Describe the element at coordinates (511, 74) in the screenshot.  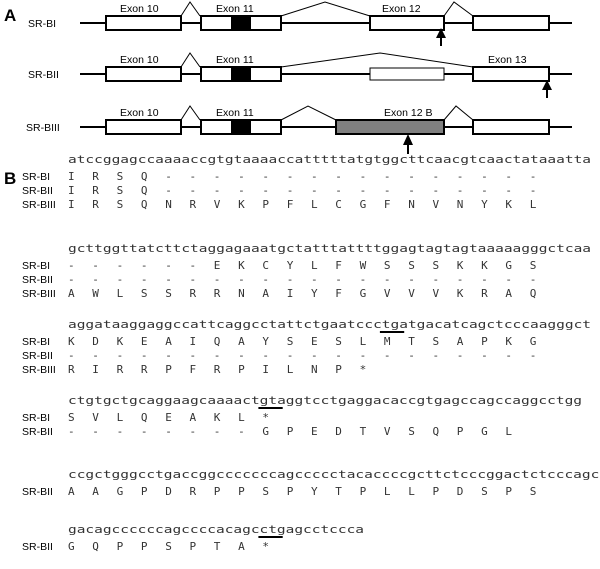
I see `exon-box` at that location.